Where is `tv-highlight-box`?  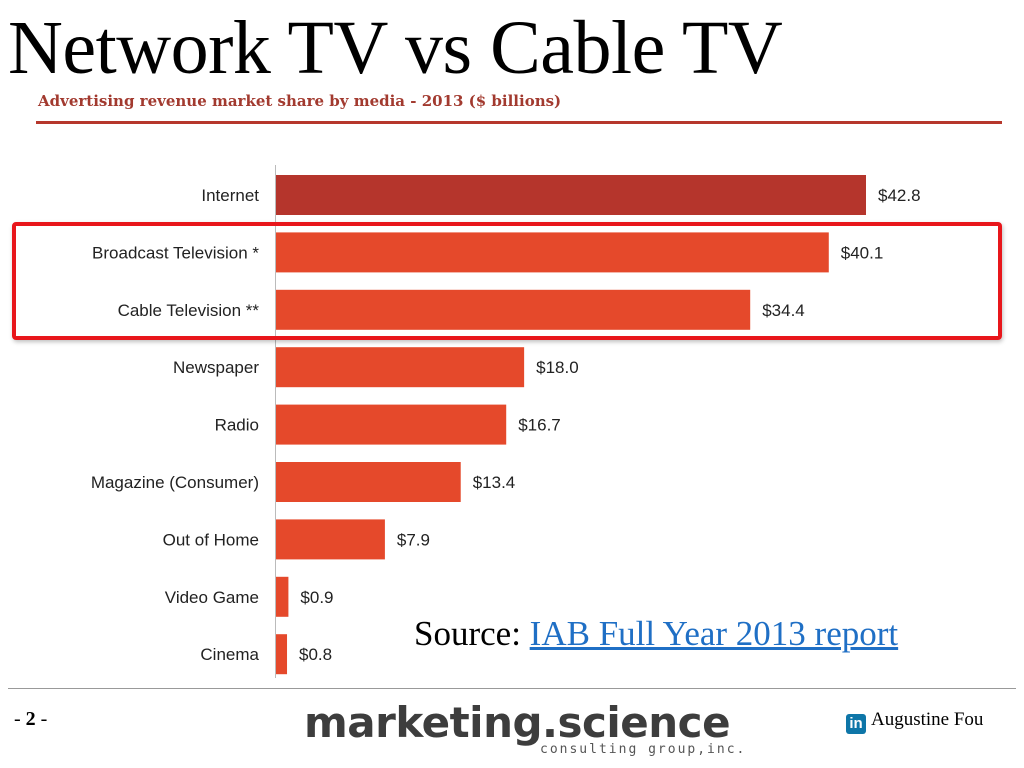 tv-highlight-box is located at coordinates (507, 281).